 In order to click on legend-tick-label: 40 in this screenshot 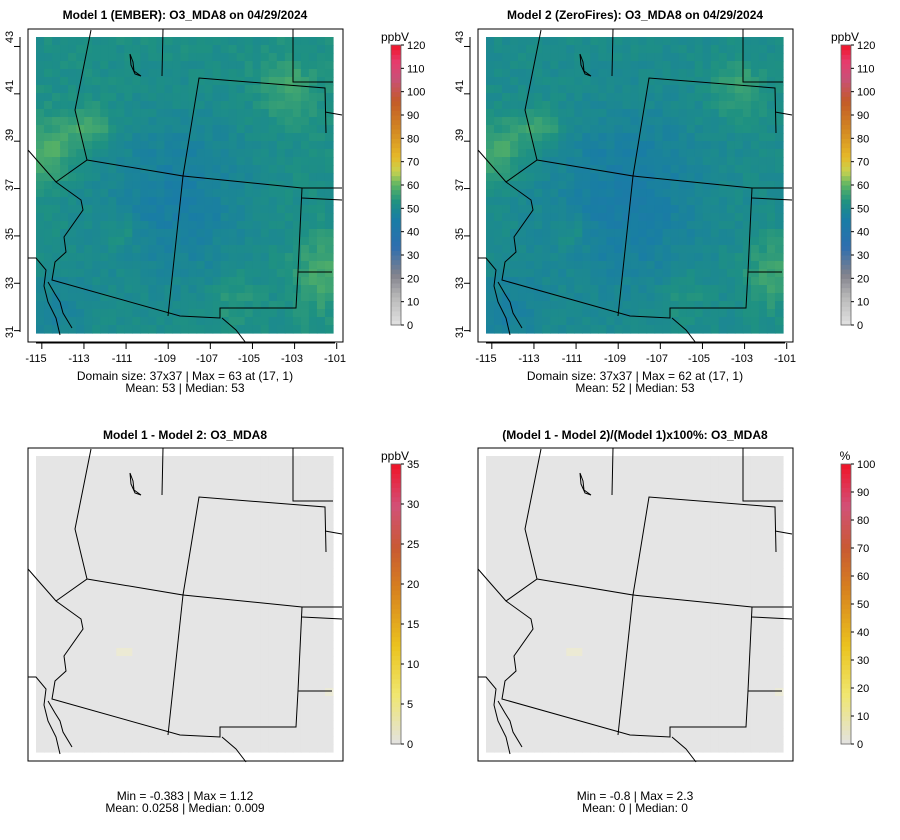, I will do `click(863, 233)`.